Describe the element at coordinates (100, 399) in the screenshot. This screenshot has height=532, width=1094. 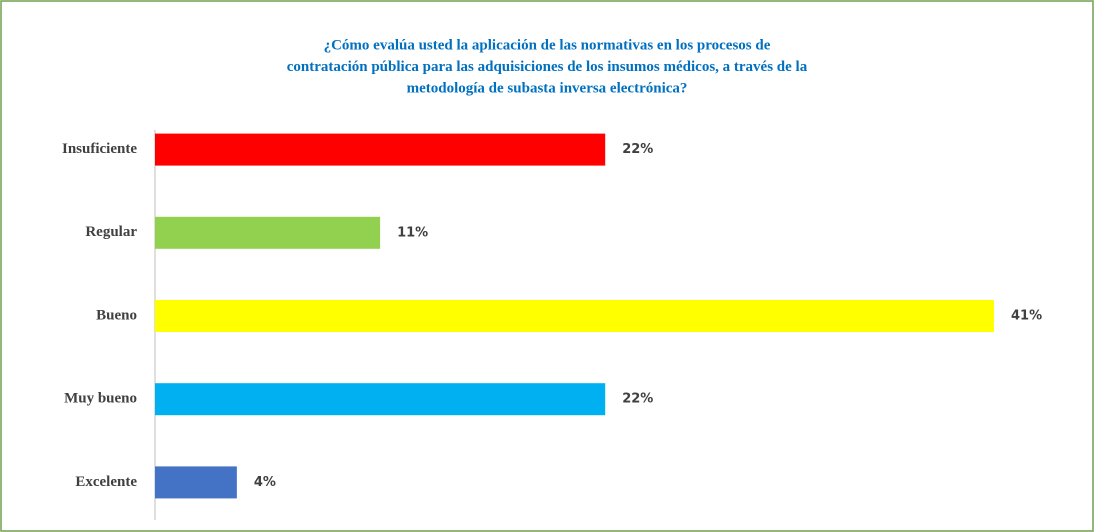
I see `y-tick-label: Muy bueno` at that location.